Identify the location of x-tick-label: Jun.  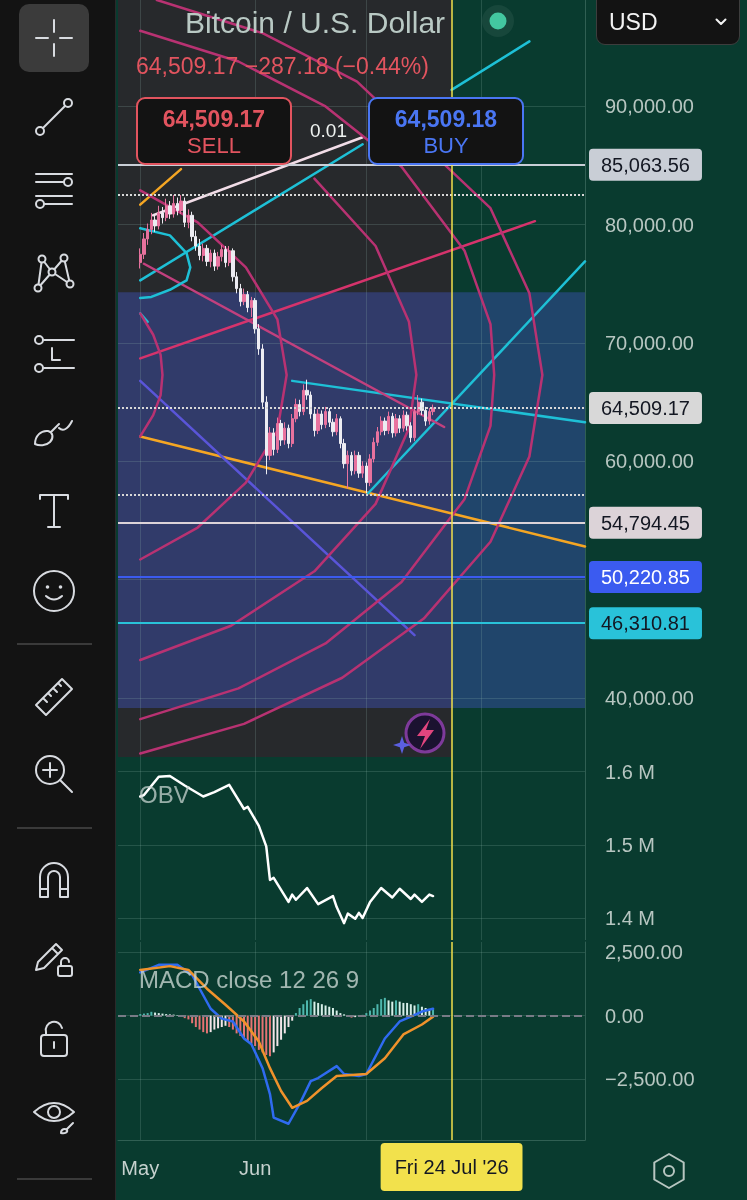
(255, 1168).